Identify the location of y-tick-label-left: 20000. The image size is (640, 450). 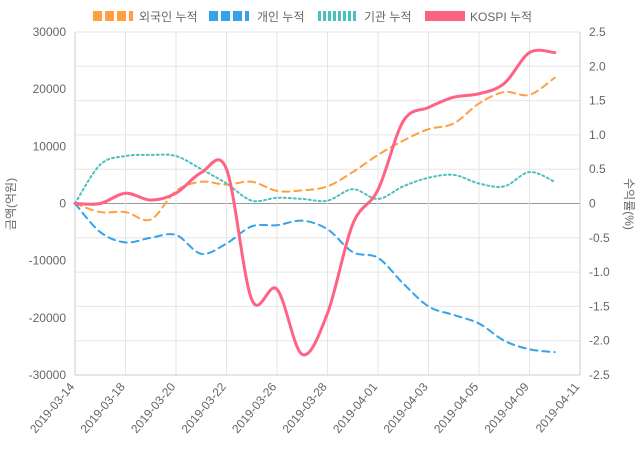
(50, 89).